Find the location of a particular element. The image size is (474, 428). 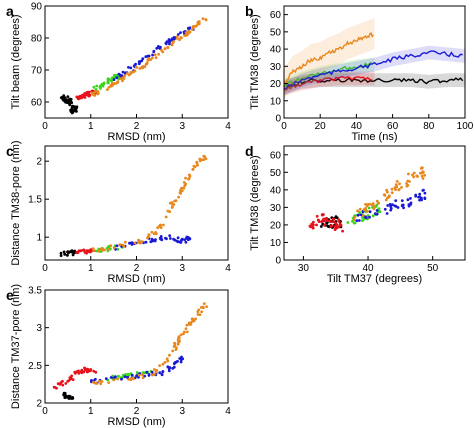

x-tick-label: 80 is located at coordinates (429, 126).